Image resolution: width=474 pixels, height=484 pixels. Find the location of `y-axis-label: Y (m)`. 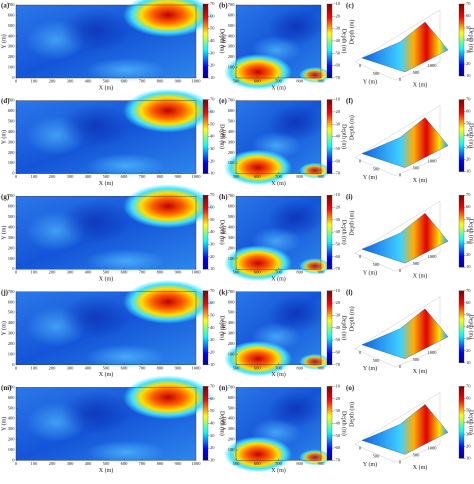

y-axis-label: Y (m) is located at coordinates (370, 464).